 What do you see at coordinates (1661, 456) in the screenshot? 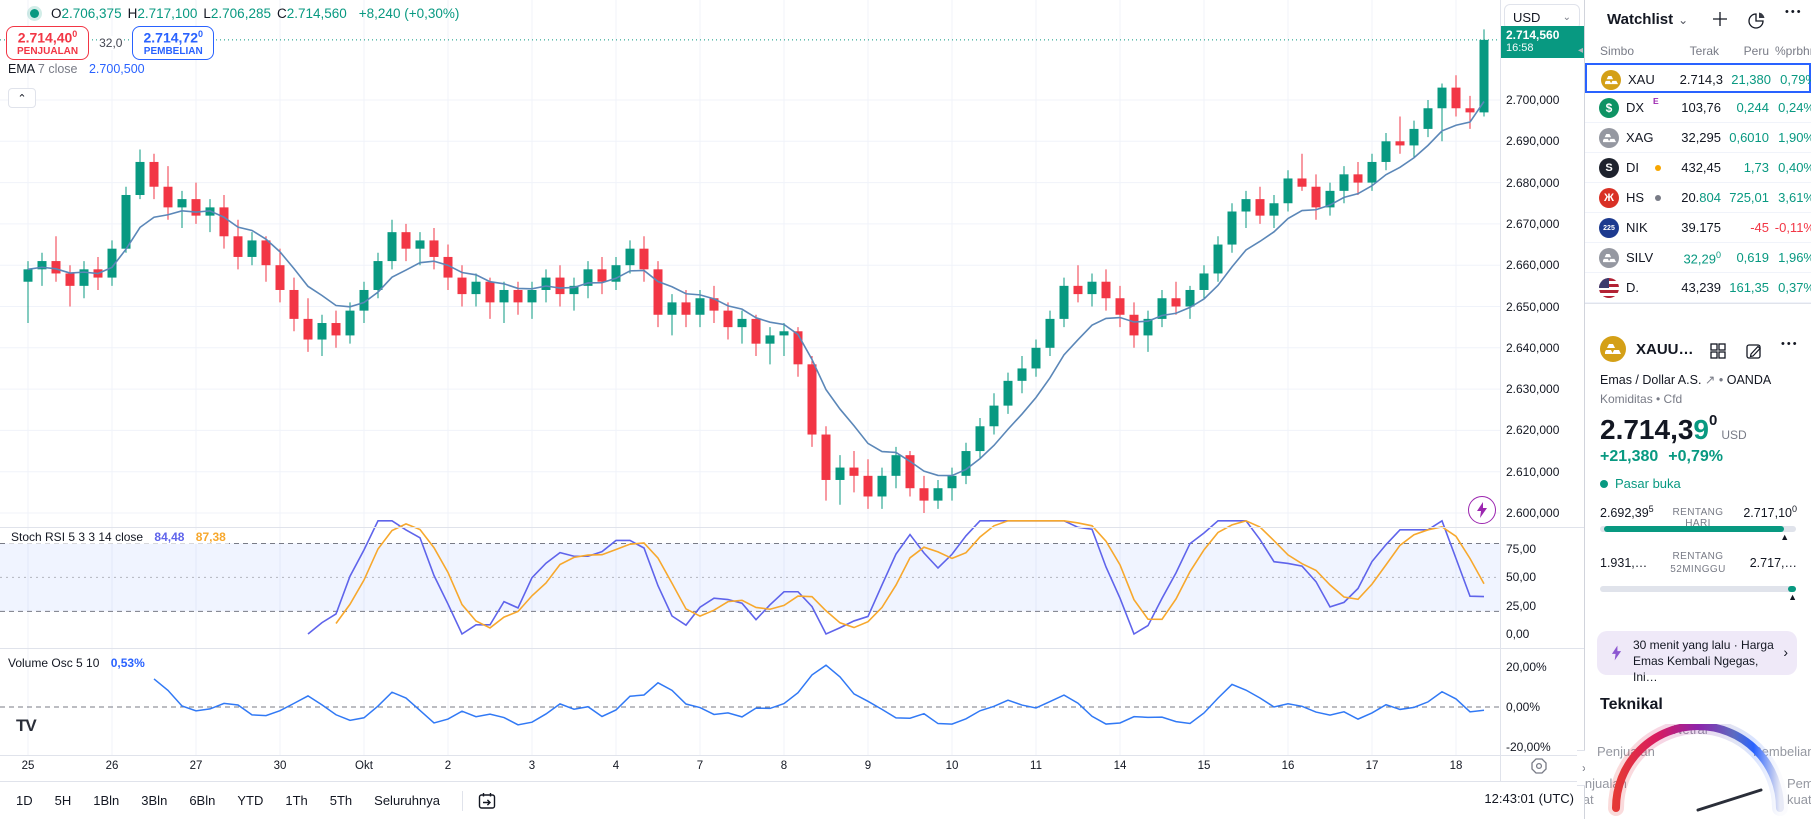
I see `price-change: +21,380 +0,79%` at bounding box center [1661, 456].